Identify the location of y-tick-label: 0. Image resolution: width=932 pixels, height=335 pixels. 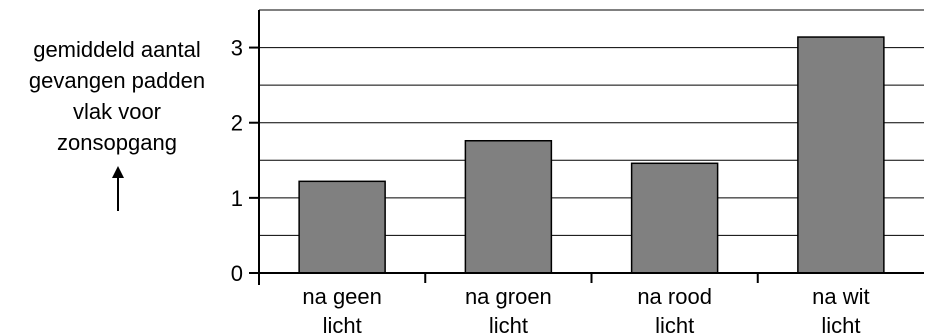
(237, 273).